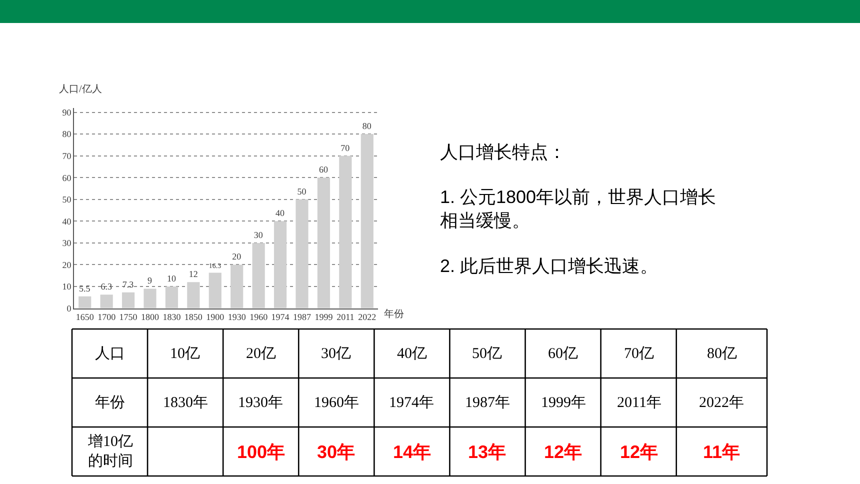  I want to click on data-label: 1974年, so click(411, 402).